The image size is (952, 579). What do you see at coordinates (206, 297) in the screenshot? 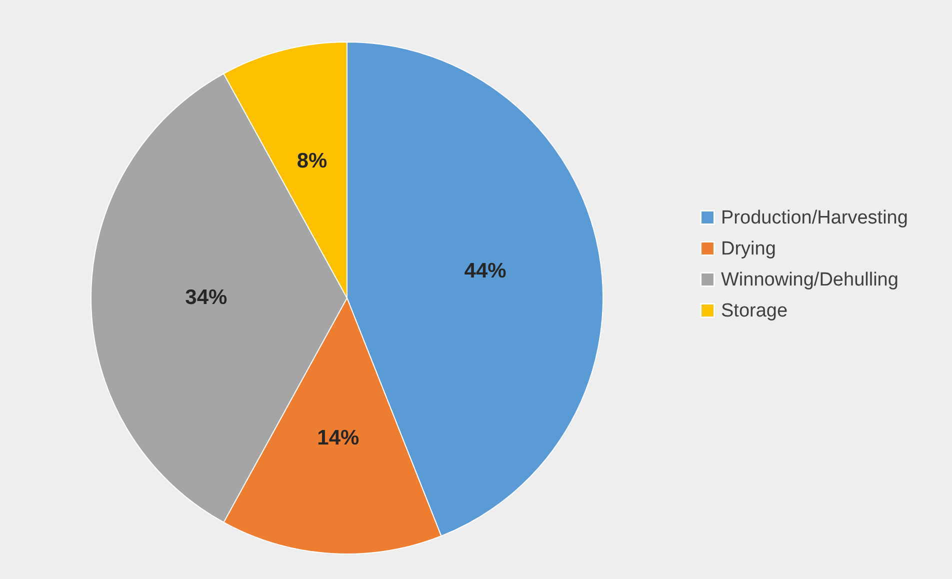
I see `data-label: 34%` at bounding box center [206, 297].